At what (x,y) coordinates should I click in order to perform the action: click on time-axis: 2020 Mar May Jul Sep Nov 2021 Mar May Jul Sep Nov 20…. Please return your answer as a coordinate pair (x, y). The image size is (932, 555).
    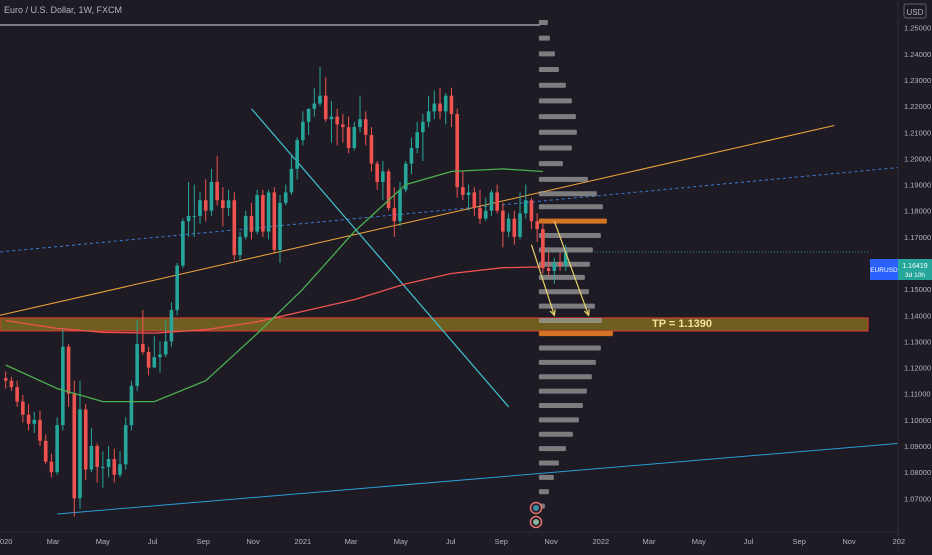
    Looking at the image, I should click on (452, 538).